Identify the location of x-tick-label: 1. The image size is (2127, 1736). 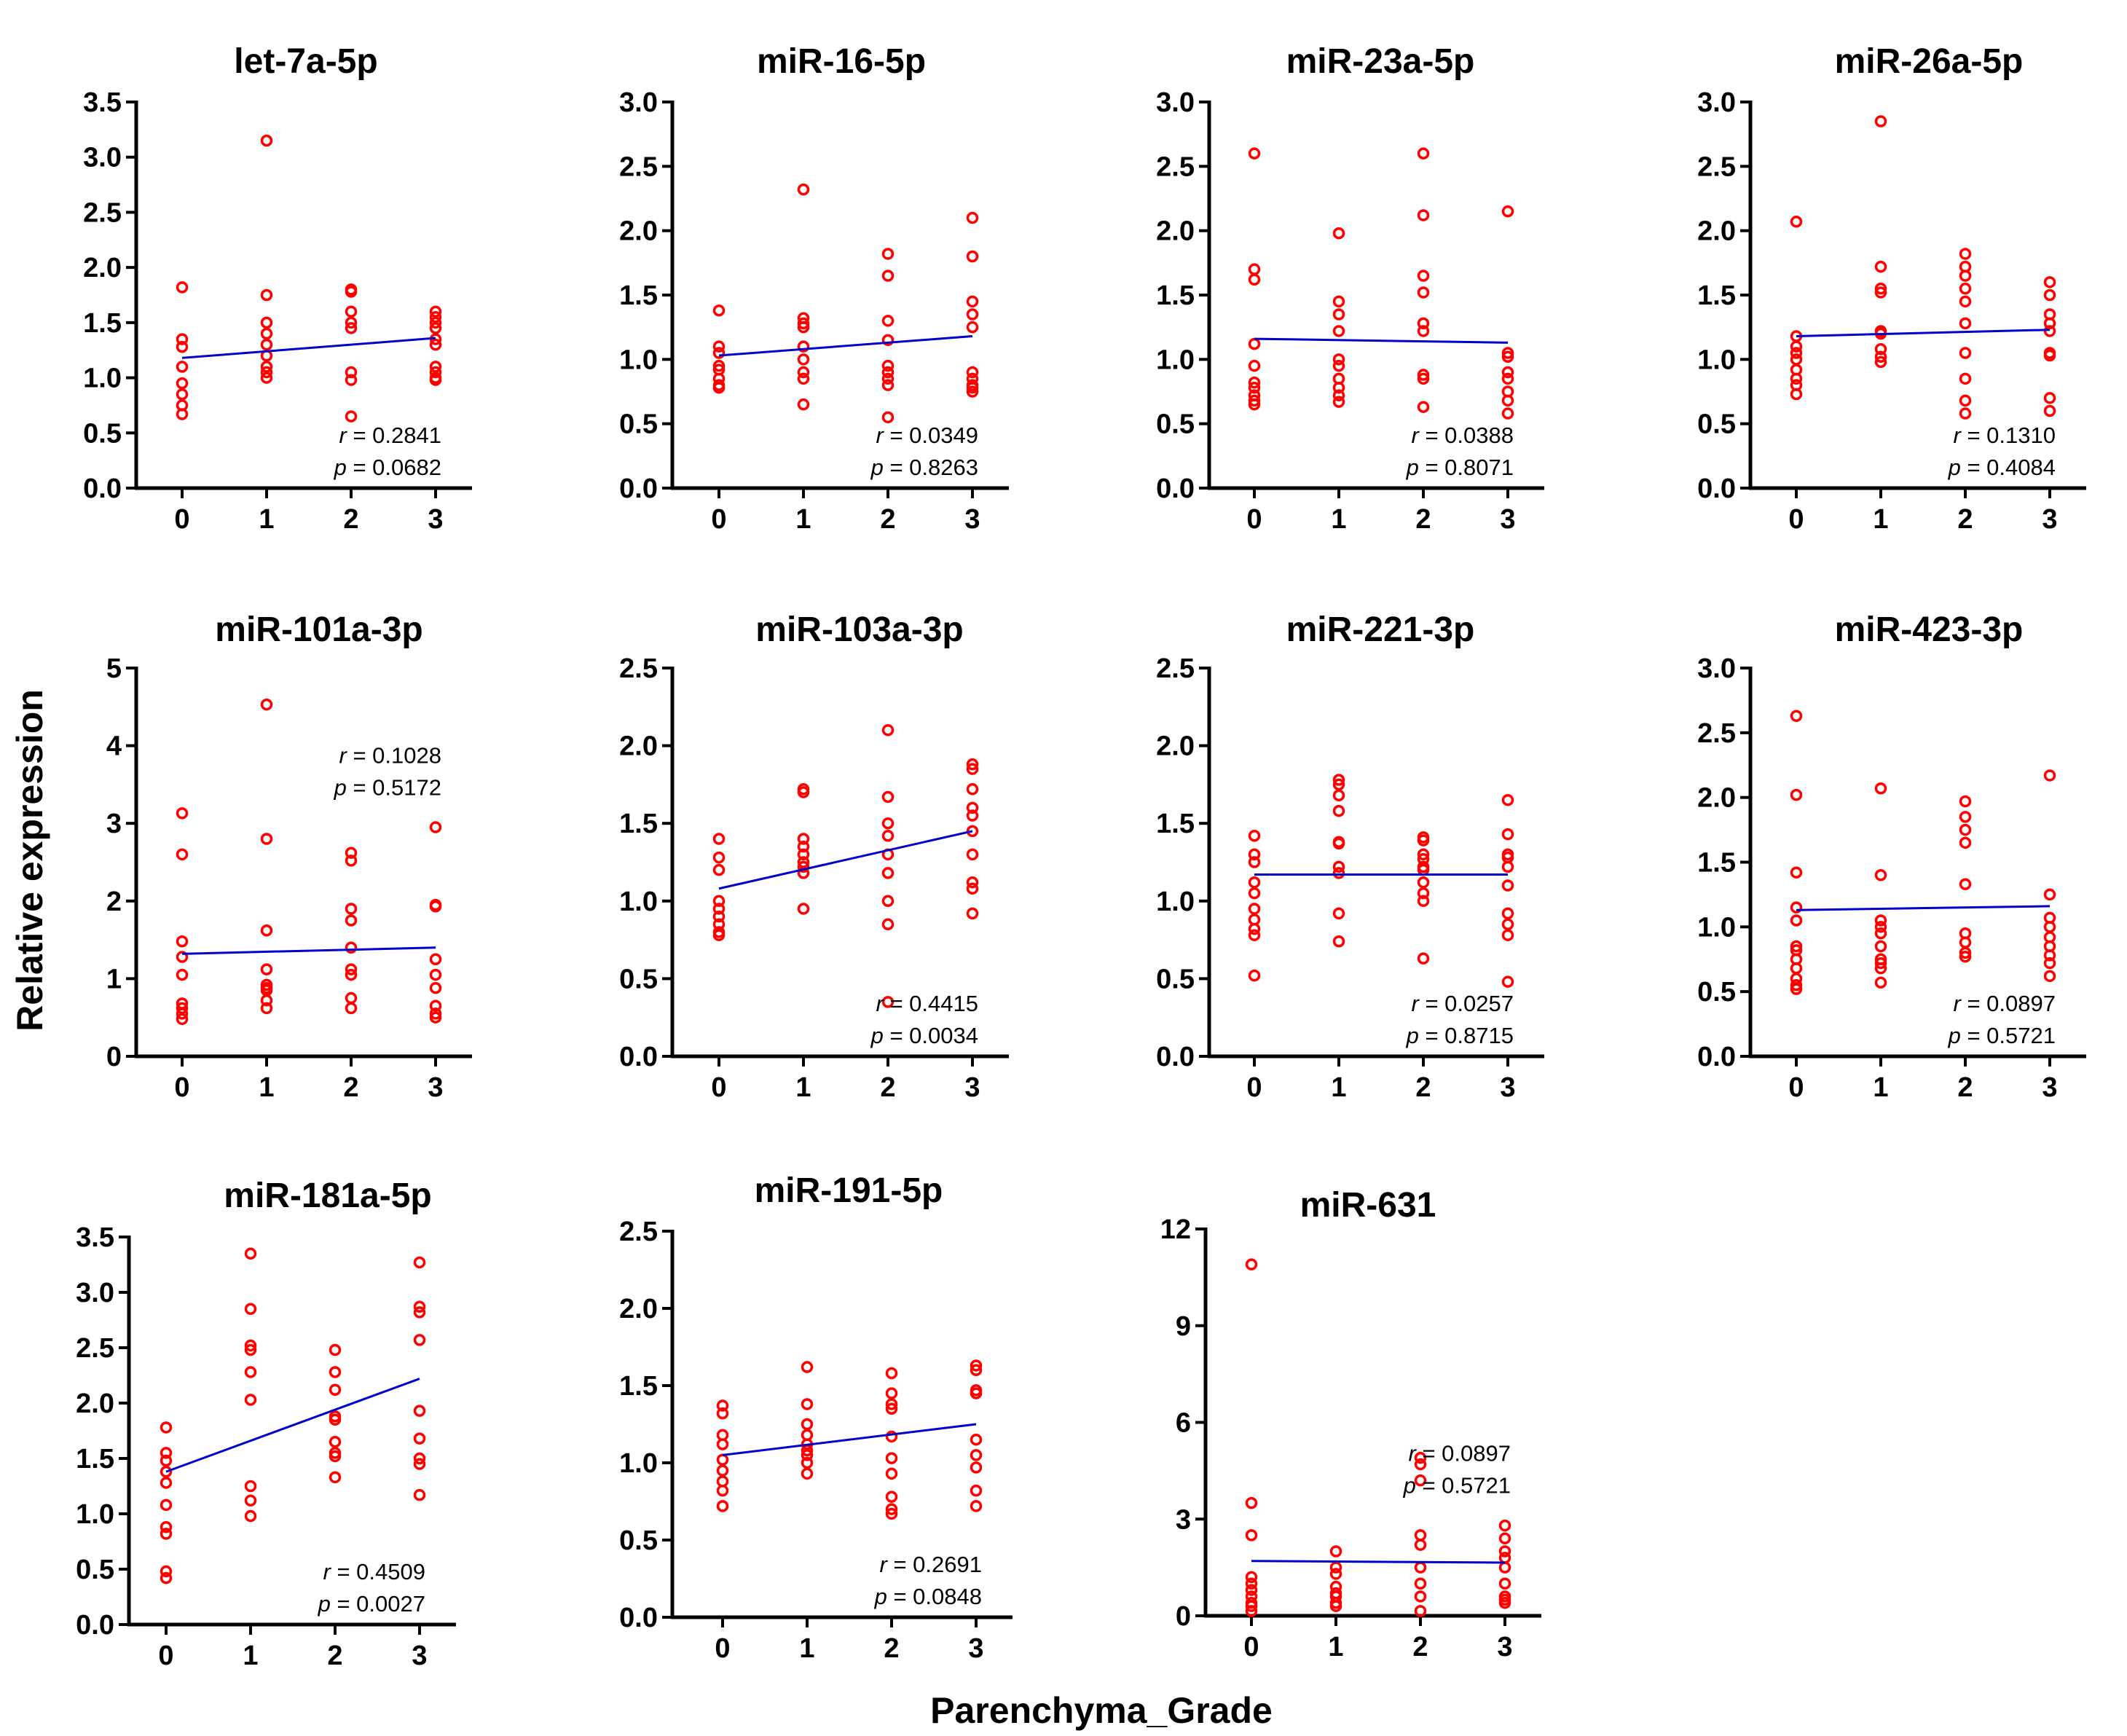
(1338, 519).